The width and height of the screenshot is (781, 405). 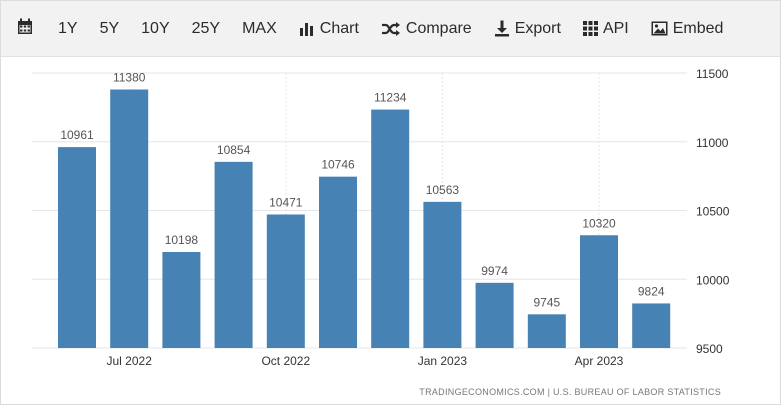 I want to click on data-label: 11234, so click(x=390, y=98).